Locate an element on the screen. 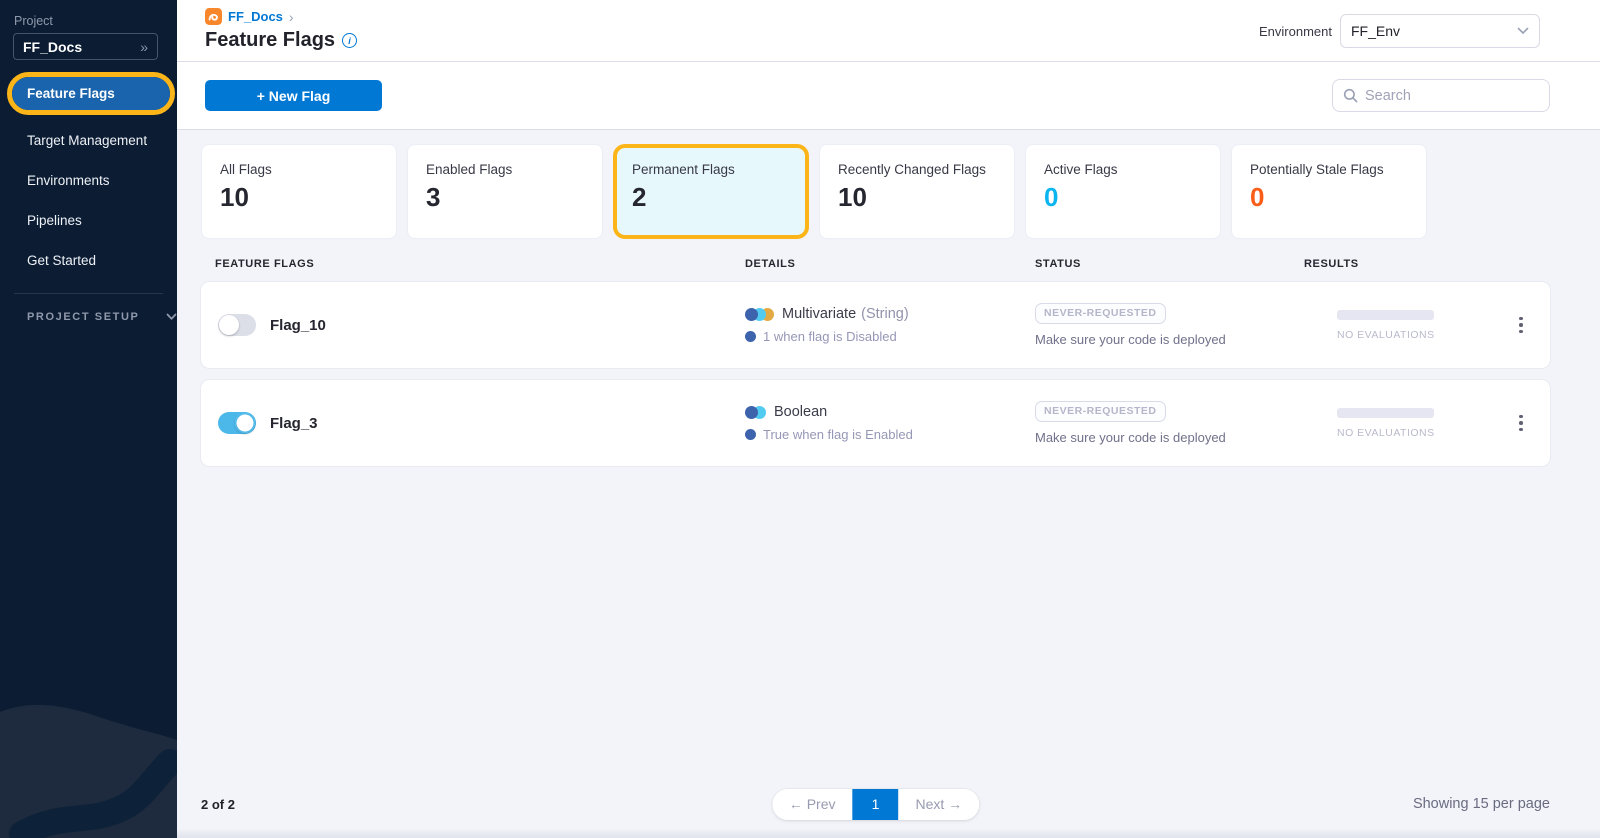 The width and height of the screenshot is (1600, 838). sidebar-item-get-started: Get Started is located at coordinates (88, 260).